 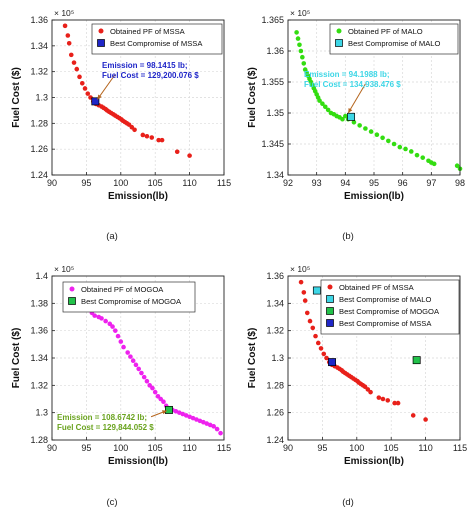 What do you see at coordinates (39, 20) in the screenshot?
I see `y-tick-label: 1.36` at bounding box center [39, 20].